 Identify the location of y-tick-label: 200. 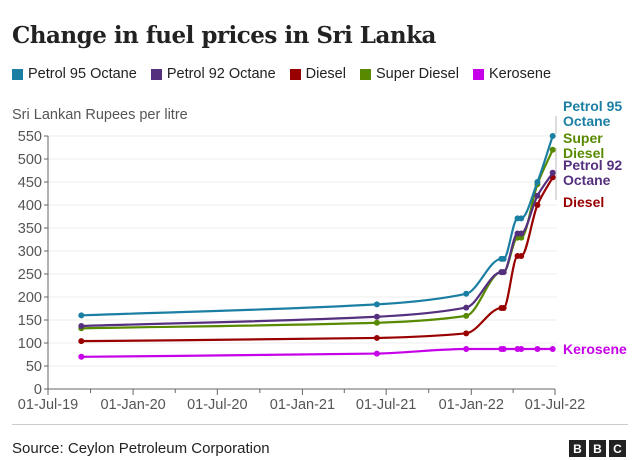
(30, 298).